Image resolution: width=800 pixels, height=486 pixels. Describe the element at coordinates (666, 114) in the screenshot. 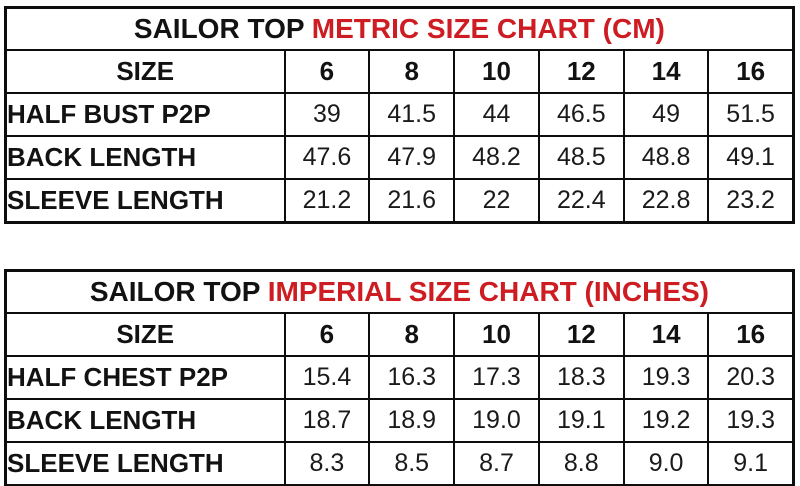

I see `measurement-value: 49` at that location.